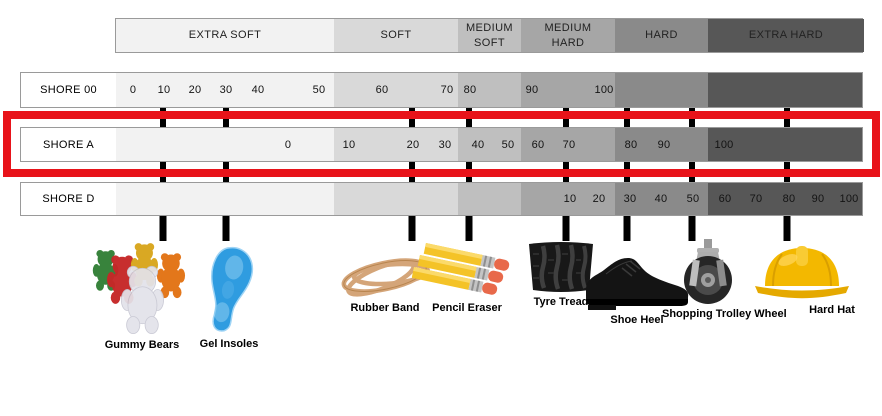  Describe the element at coordinates (232, 289) in the screenshot. I see `gel-insoles-icon` at that location.